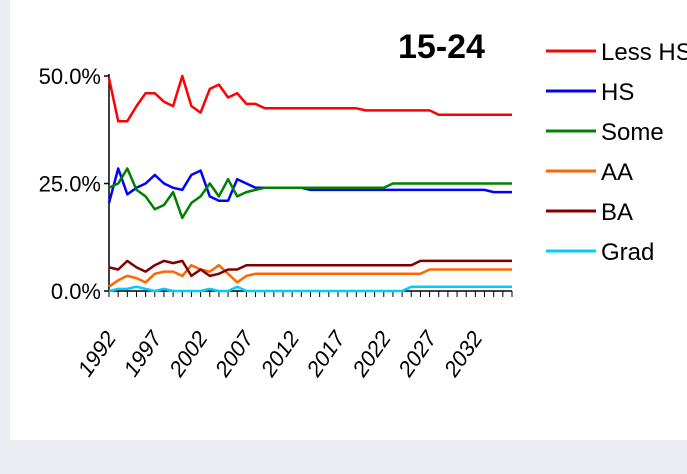  Describe the element at coordinates (310, 268) in the screenshot. I see `series-line-ba` at that location.